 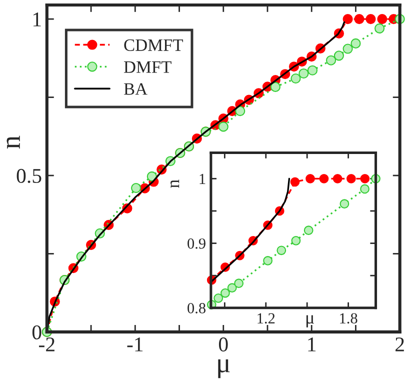 What do you see at coordinates (312, 345) in the screenshot?
I see `x-tick-label: 1` at bounding box center [312, 345].